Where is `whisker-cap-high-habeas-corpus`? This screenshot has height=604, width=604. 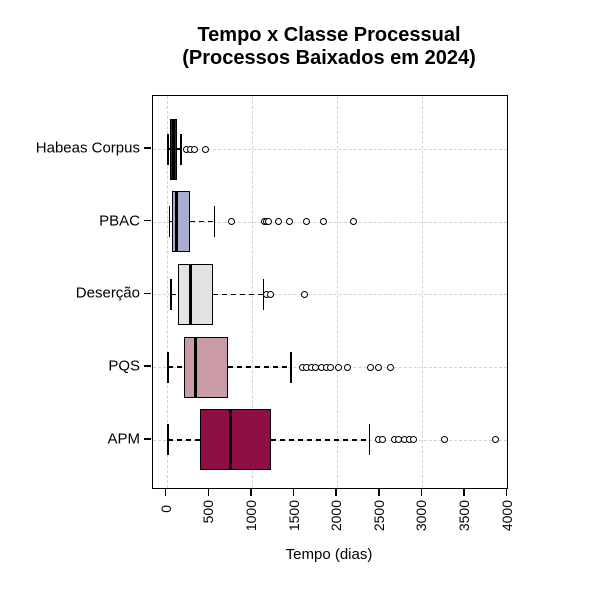
whisker-cap-high-habeas-corpus is located at coordinates (181, 149).